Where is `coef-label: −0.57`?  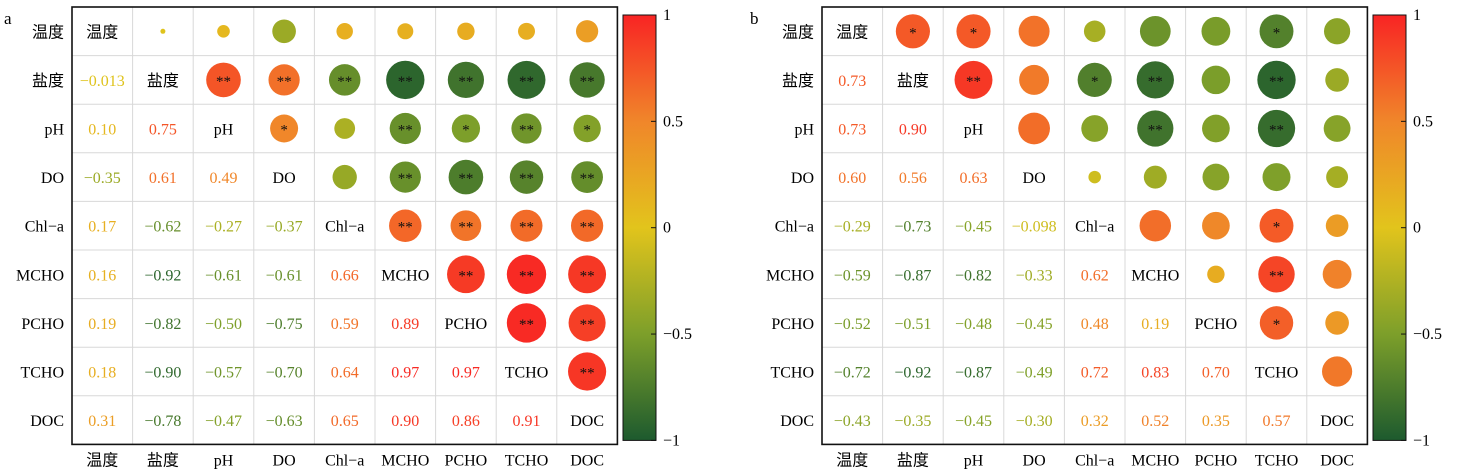
coef-label: −0.57 is located at coordinates (223, 373).